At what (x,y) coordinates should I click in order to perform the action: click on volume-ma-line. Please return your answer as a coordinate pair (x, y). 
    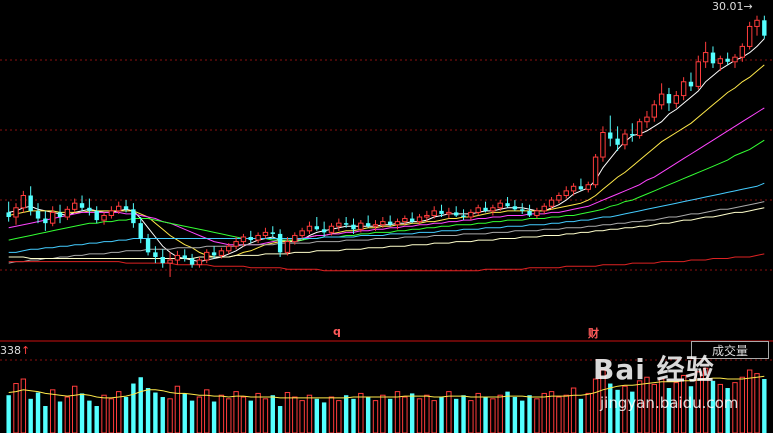
    Looking at the image, I should click on (386, 387).